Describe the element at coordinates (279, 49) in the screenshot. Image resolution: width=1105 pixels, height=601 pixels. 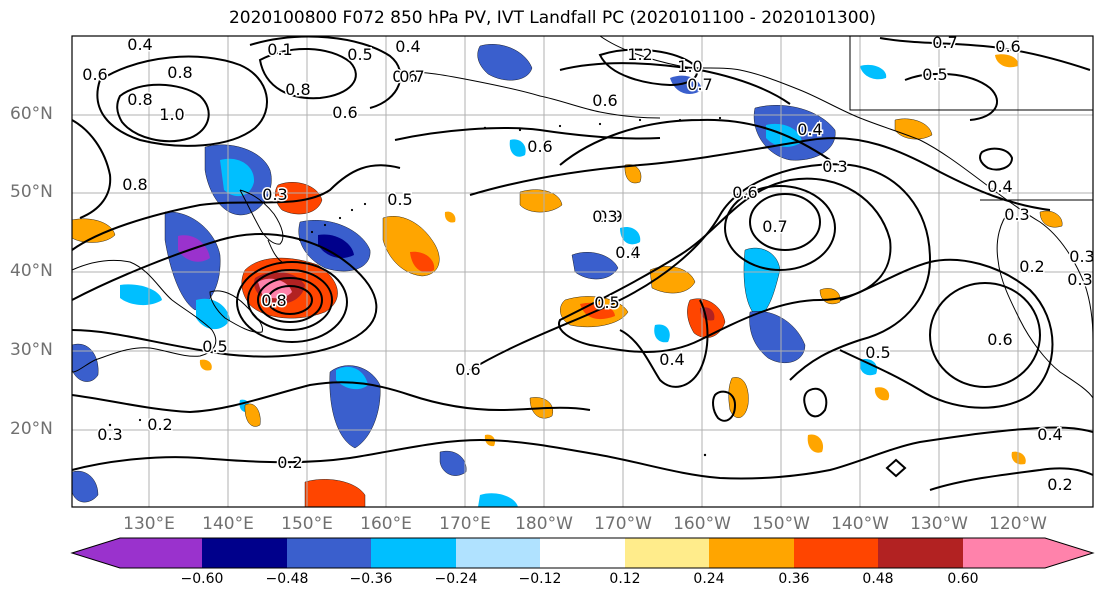
I see `contour-label: 0.1` at that location.